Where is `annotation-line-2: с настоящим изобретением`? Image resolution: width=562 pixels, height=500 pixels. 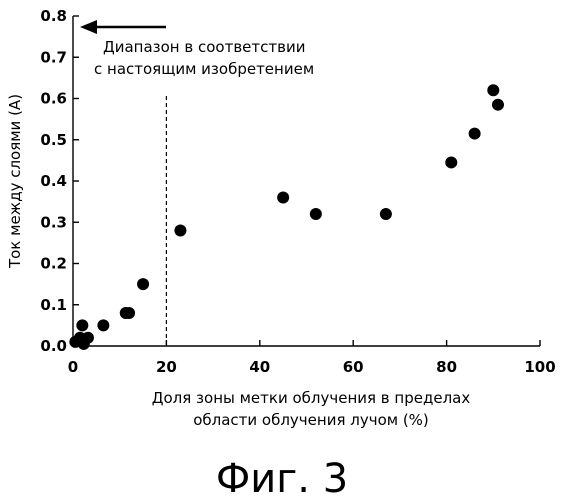
annotation-line-2: с настоящим изобретением is located at coordinates (204, 69).